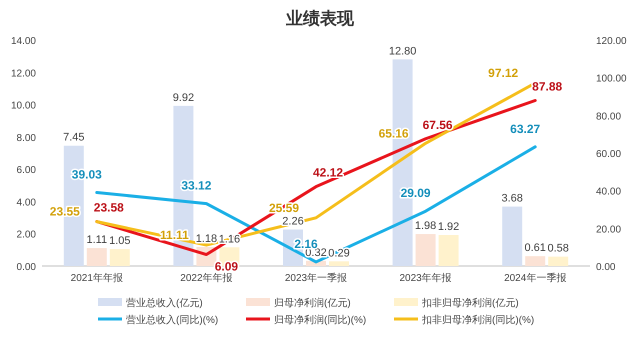 Image resolution: width=640 pixels, height=338 pixels. I want to click on y-tick-label: 14.00, so click(23, 41).